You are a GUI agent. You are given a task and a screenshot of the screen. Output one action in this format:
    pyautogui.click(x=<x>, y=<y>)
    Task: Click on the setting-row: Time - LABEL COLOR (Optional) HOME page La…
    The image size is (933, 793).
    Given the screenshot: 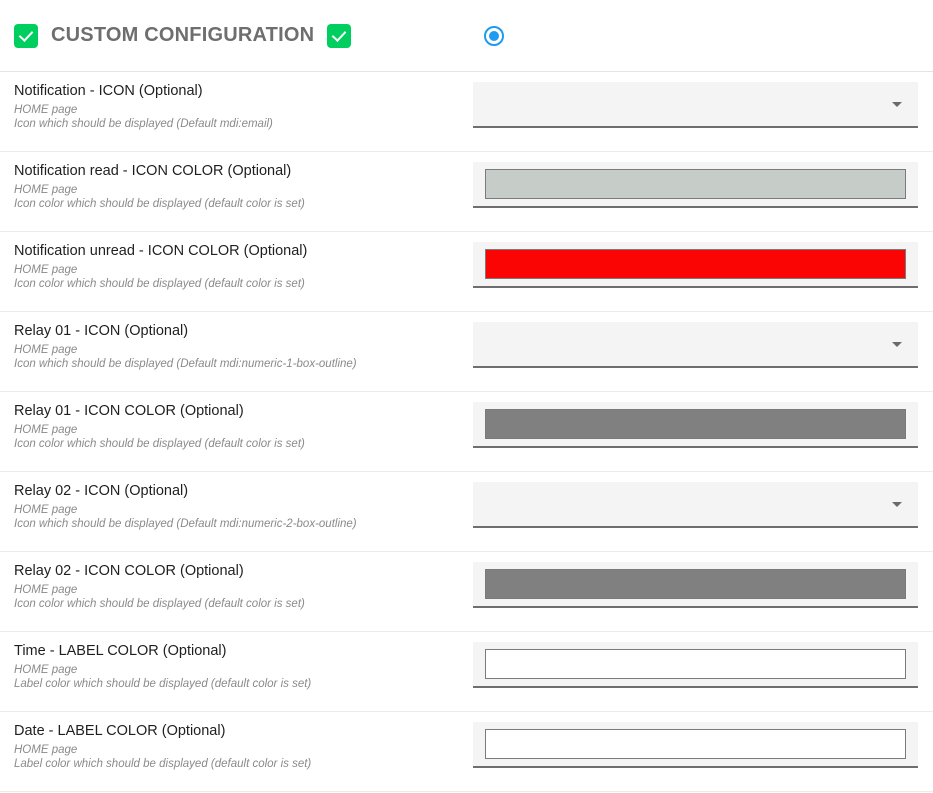 What is the action you would take?
    pyautogui.click(x=466, y=672)
    